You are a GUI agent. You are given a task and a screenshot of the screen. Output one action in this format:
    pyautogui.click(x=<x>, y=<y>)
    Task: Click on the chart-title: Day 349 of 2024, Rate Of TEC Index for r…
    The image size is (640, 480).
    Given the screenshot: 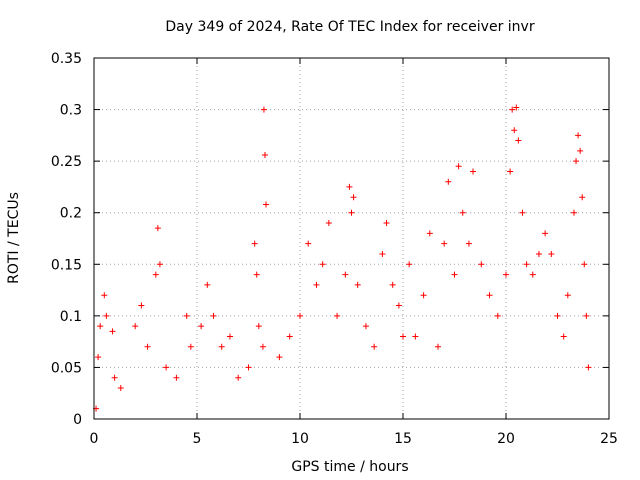 What is the action you would take?
    pyautogui.click(x=349, y=27)
    